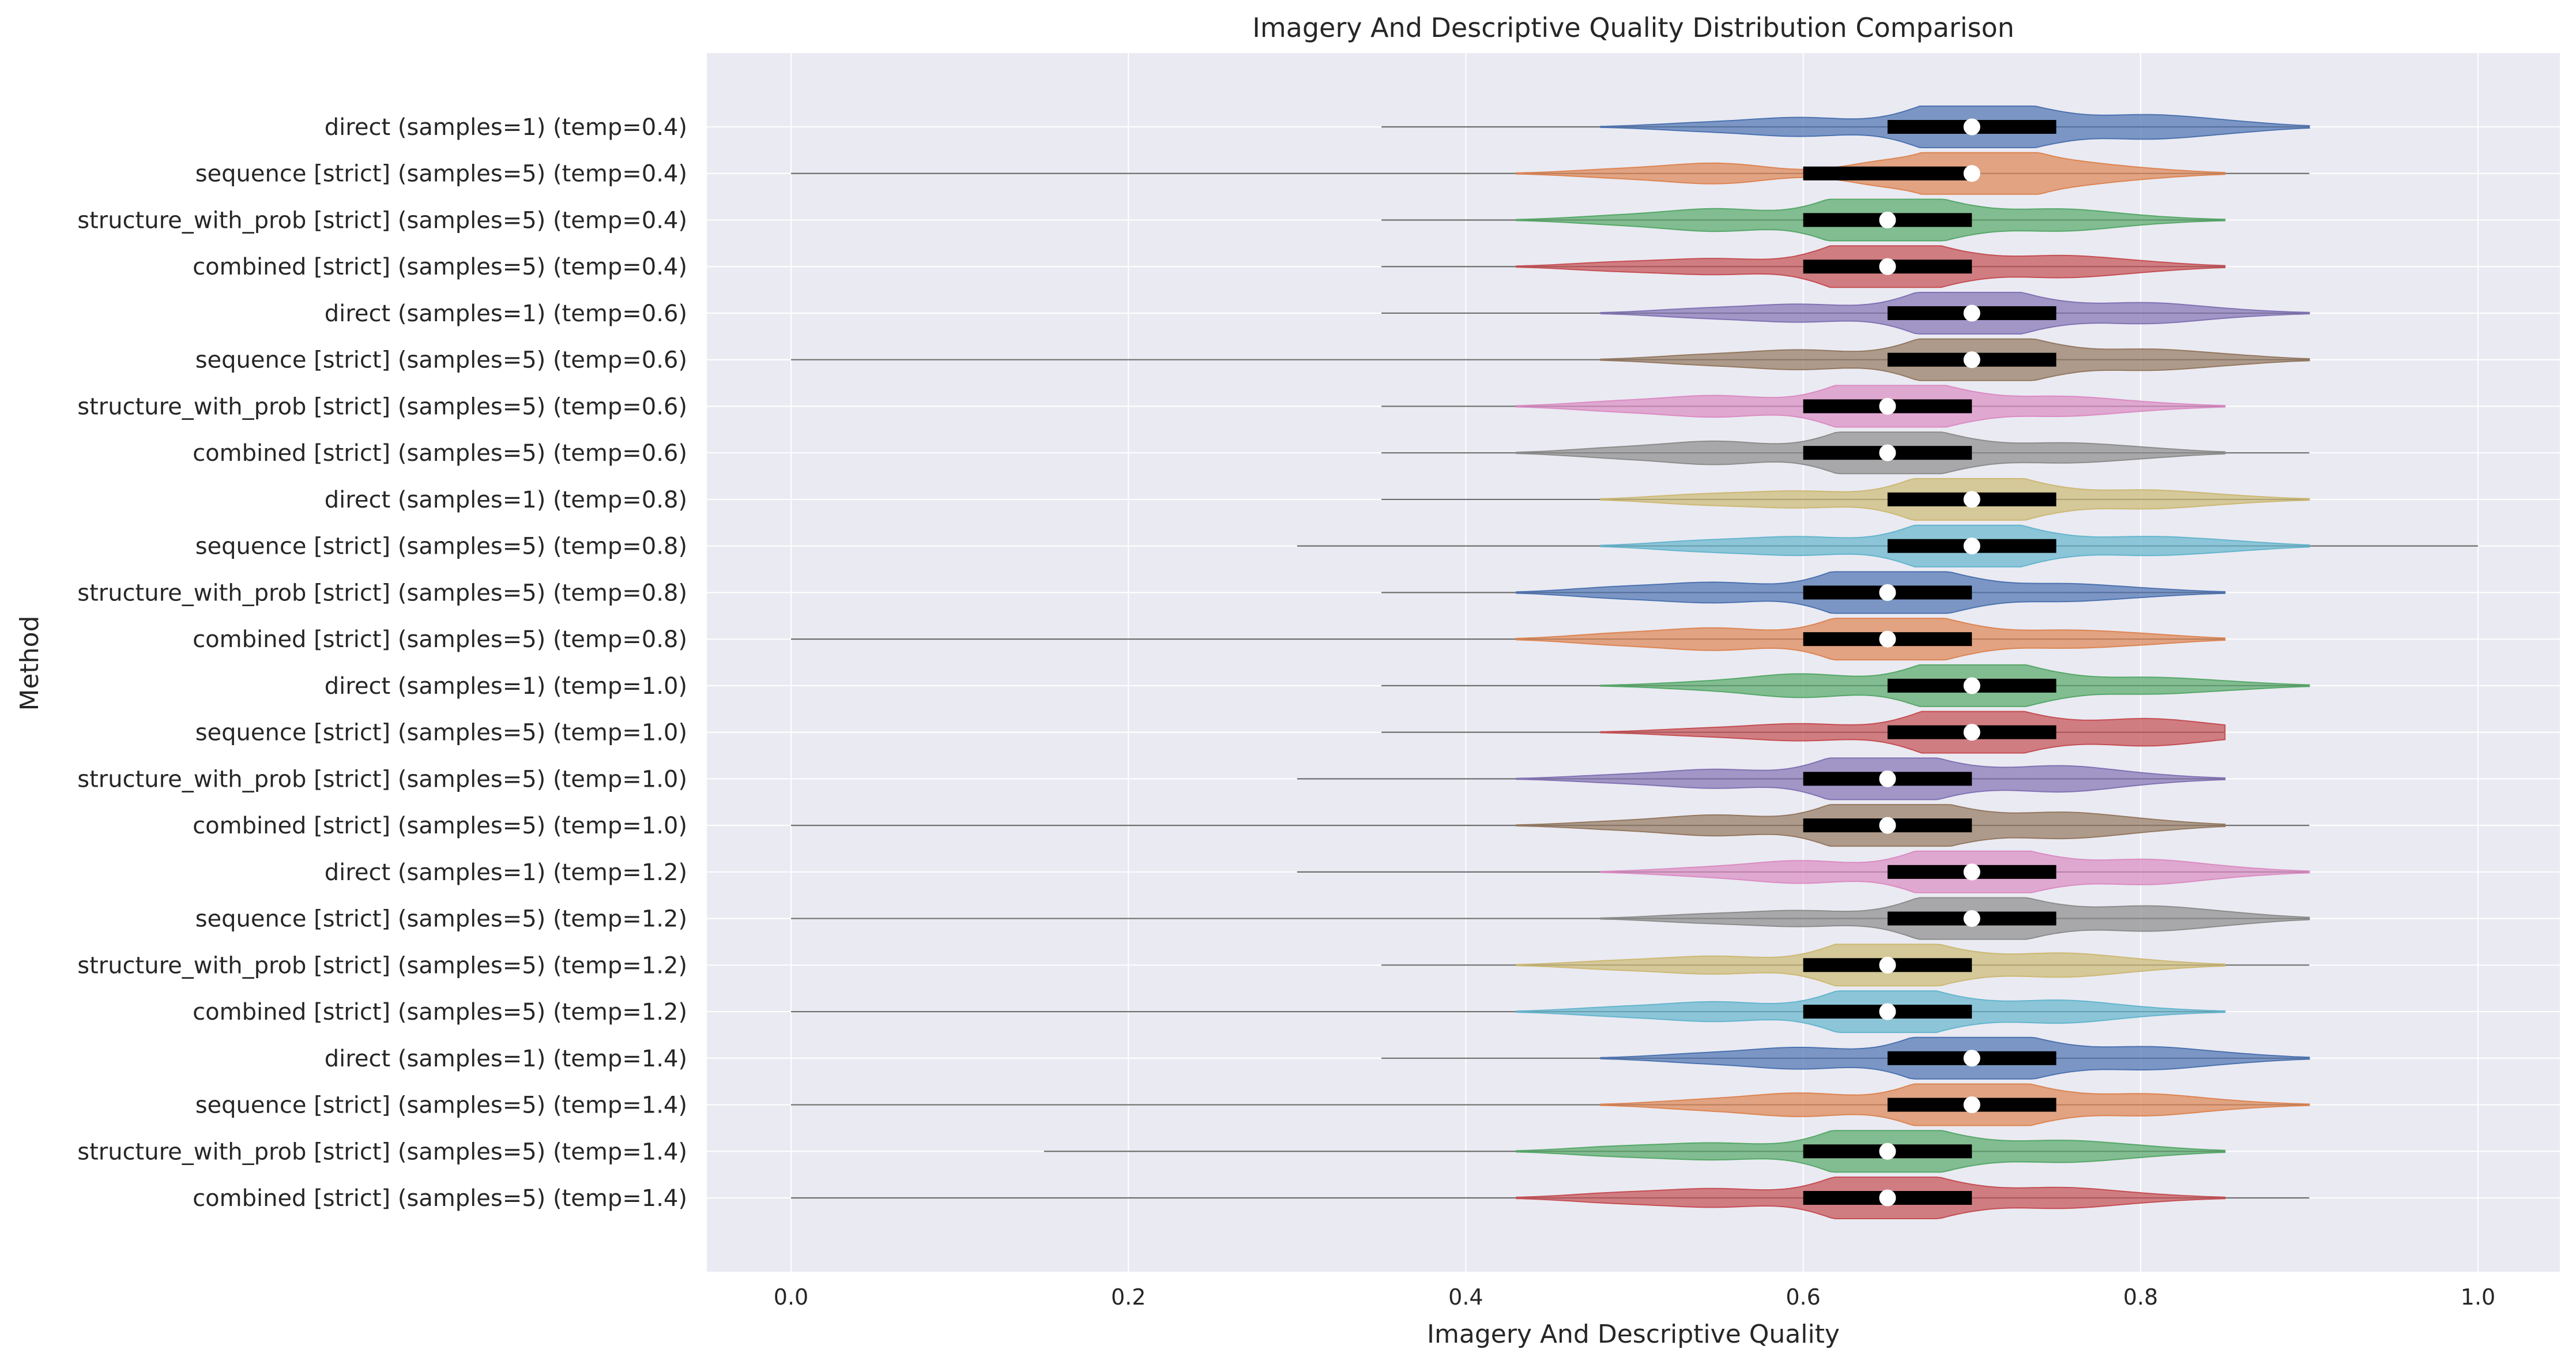  I want to click on y-tick-label: sequence [strict] (samples=5) (temp=1.2), so click(441, 920).